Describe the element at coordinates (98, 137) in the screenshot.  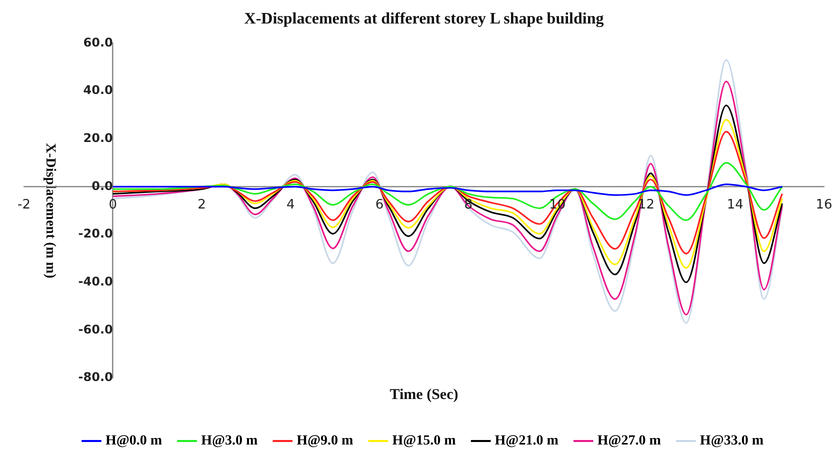
I see `y-tick-label: 20.0` at that location.